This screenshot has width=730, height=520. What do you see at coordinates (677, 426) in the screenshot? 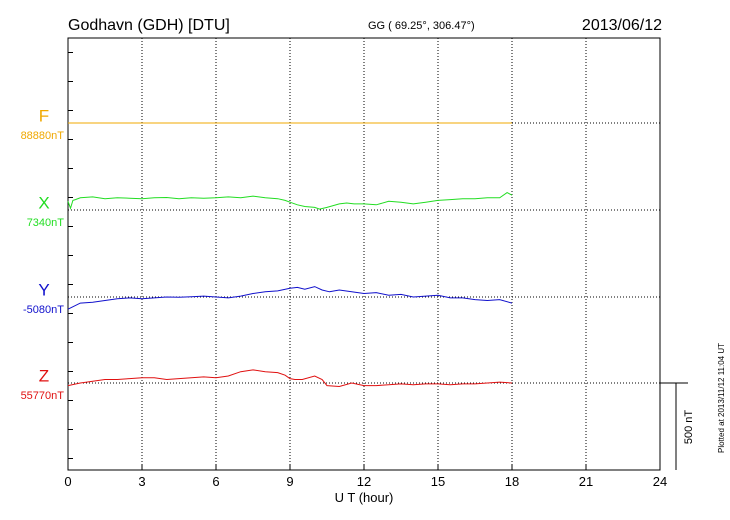
I see `scale-bar: 500 nT` at bounding box center [677, 426].